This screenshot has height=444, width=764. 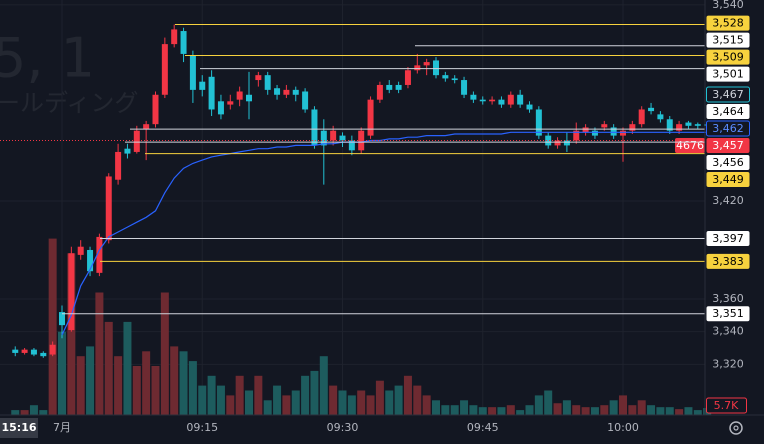 I want to click on settings-icon, so click(x=736, y=428).